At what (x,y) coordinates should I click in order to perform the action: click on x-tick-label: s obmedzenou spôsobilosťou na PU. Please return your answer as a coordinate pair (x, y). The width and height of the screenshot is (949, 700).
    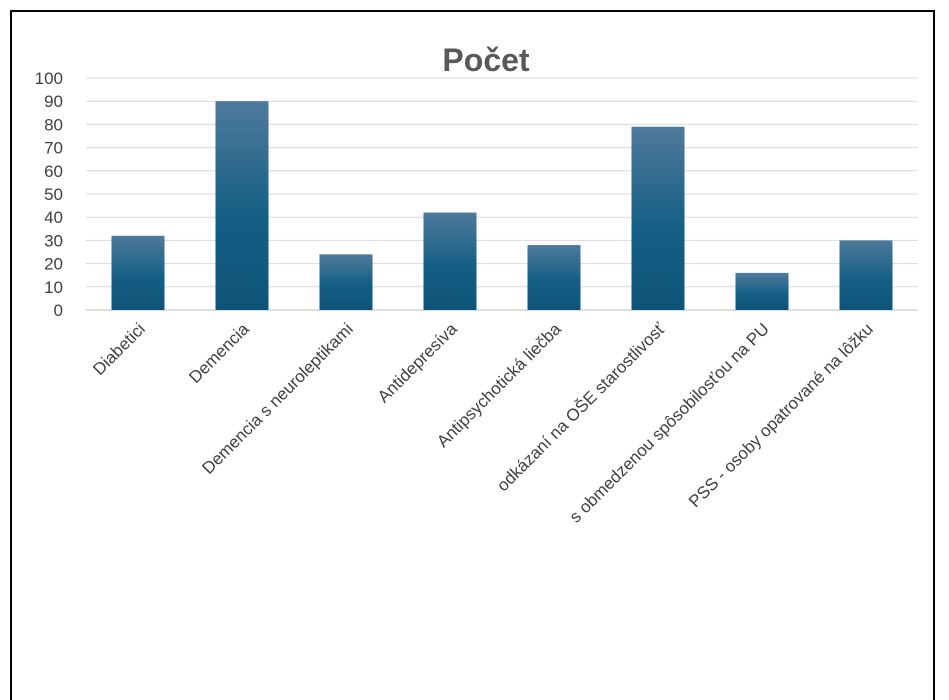
    Looking at the image, I should click on (669, 422).